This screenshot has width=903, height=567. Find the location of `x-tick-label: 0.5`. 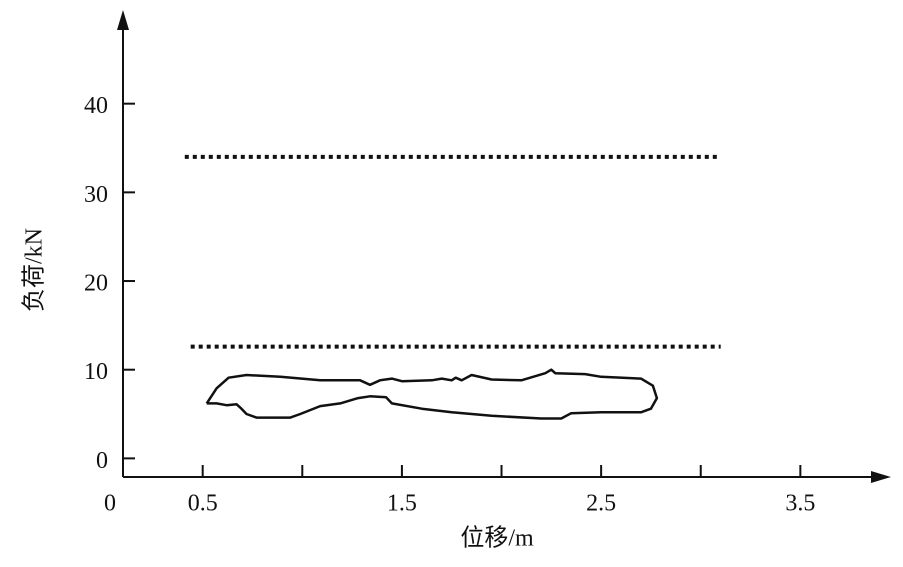

x-tick-label: 0.5 is located at coordinates (203, 504).